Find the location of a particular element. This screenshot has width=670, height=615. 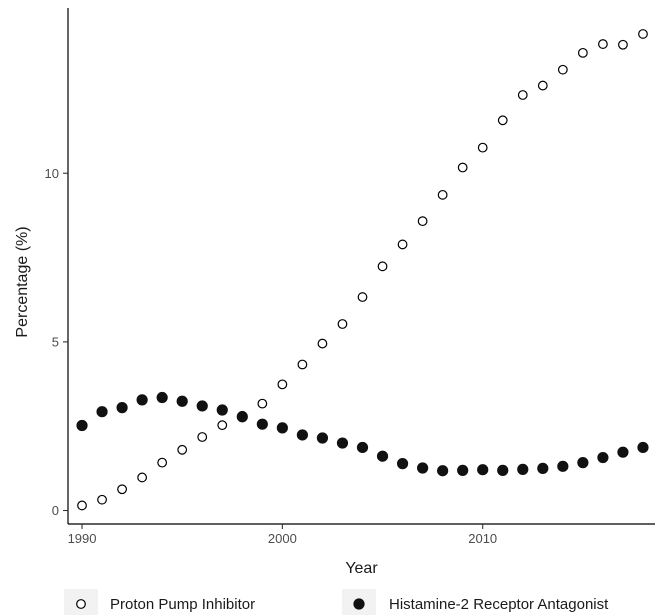

y-tick-label: 0 is located at coordinates (55, 510).